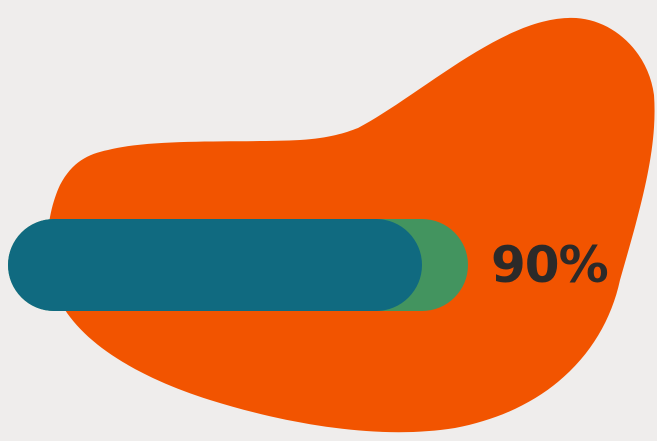 The height and width of the screenshot is (441, 657). What do you see at coordinates (550, 265) in the screenshot?
I see `progress-percentage-label: 90%` at bounding box center [550, 265].